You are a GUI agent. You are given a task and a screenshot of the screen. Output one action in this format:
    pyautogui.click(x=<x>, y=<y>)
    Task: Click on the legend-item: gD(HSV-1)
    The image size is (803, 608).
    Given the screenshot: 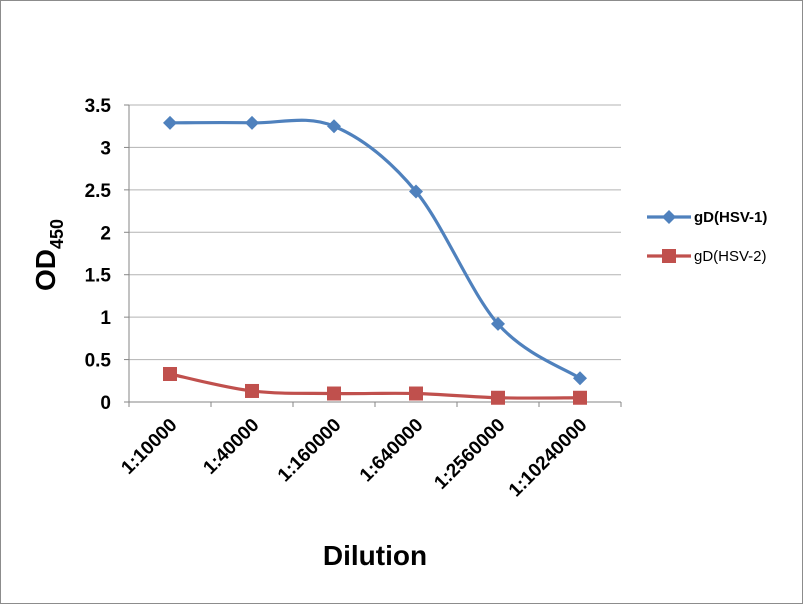 What is the action you would take?
    pyautogui.click(x=707, y=217)
    